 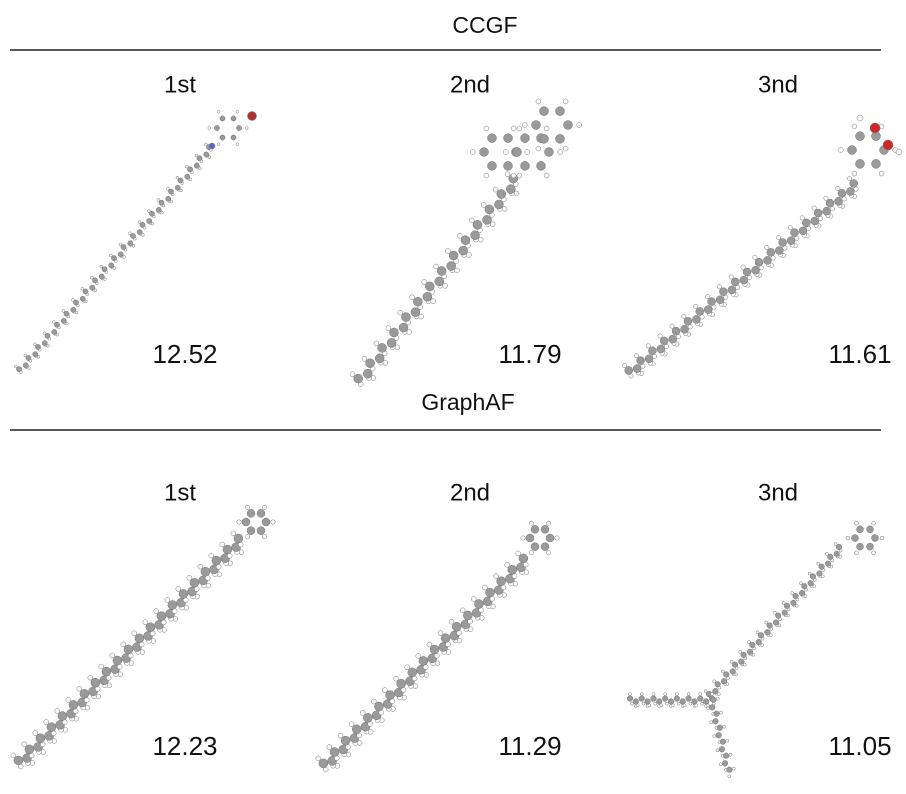 I want to click on score: 11.29, so click(x=529, y=746).